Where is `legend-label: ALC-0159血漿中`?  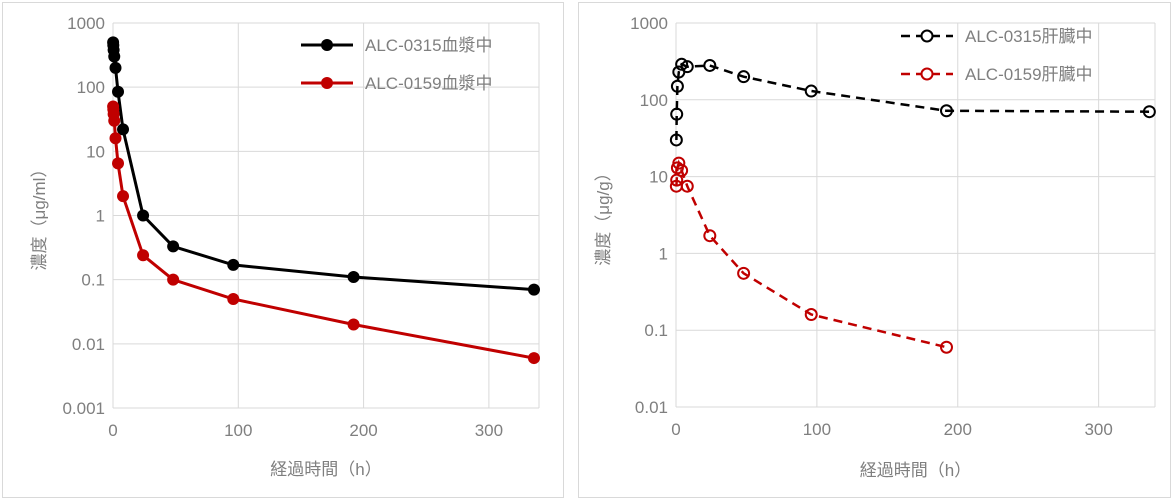 legend-label: ALC-0159血漿中 is located at coordinates (429, 83).